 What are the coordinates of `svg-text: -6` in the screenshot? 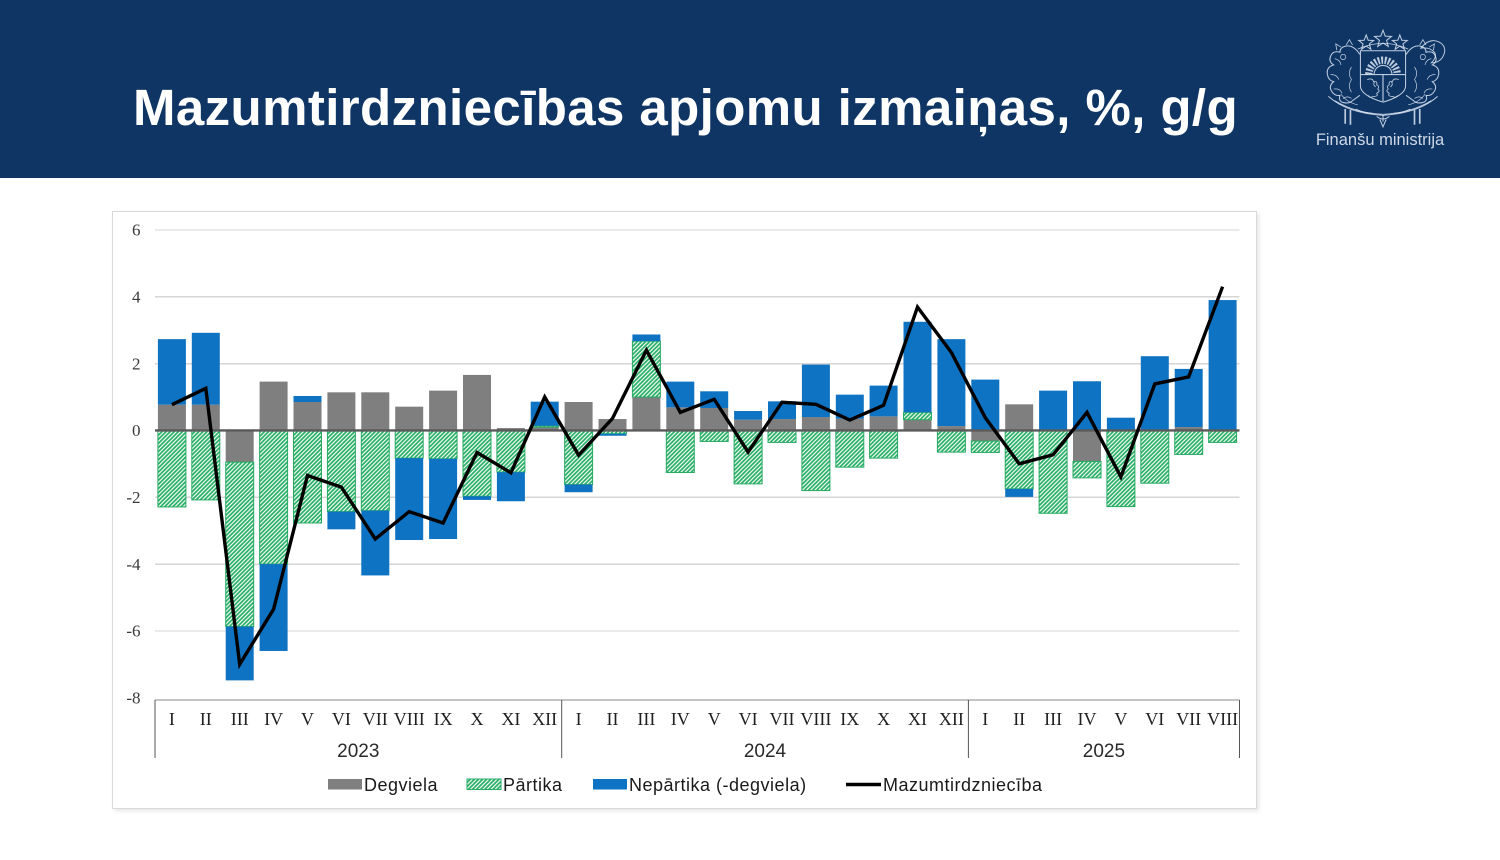 It's located at (133, 631).